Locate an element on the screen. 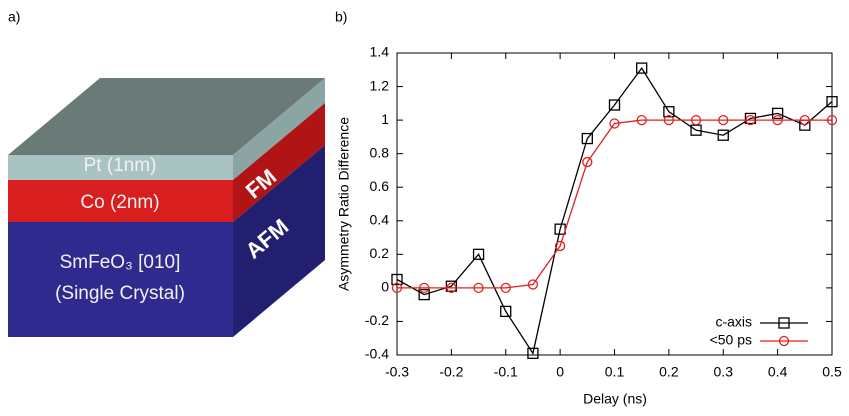  layer-label: (Single Crystal) is located at coordinates (120, 293).